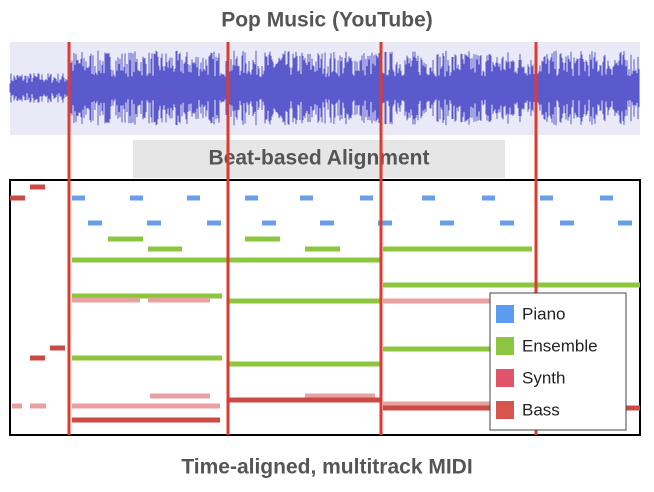 This screenshot has height=492, width=654. What do you see at coordinates (327, 20) in the screenshot?
I see `title: Pop Music (YouTube)` at bounding box center [327, 20].